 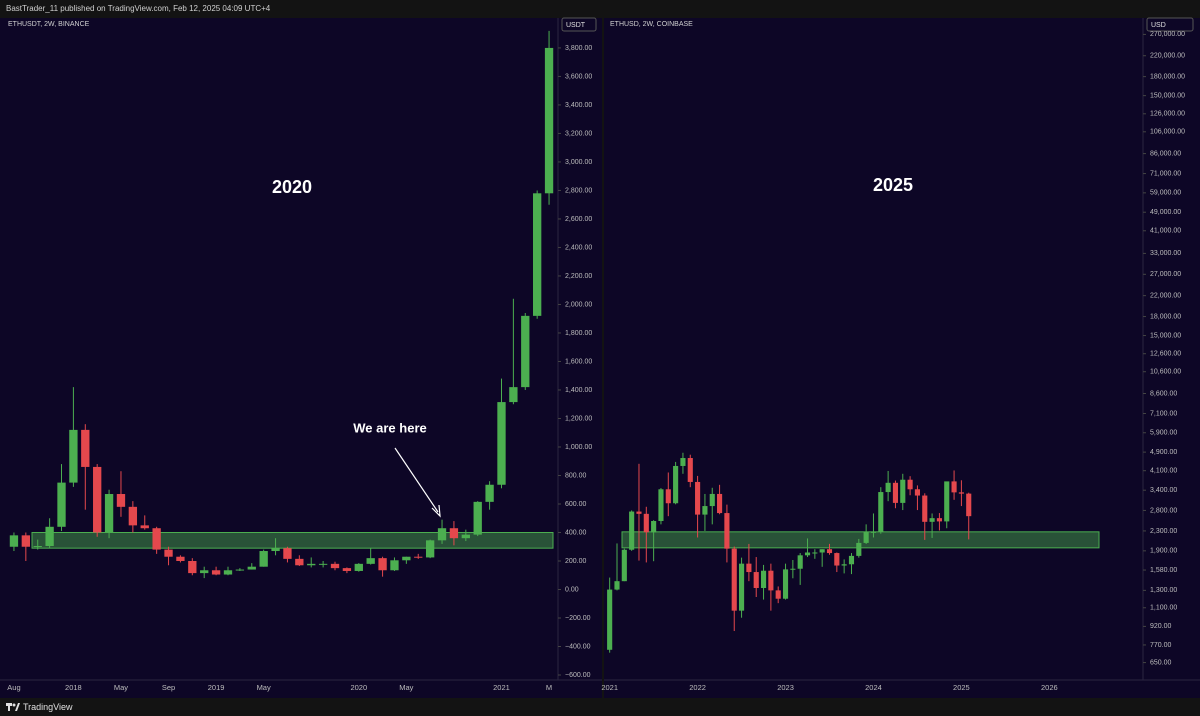 I want to click on y-tick-label: 2,000.00, so click(x=578, y=304).